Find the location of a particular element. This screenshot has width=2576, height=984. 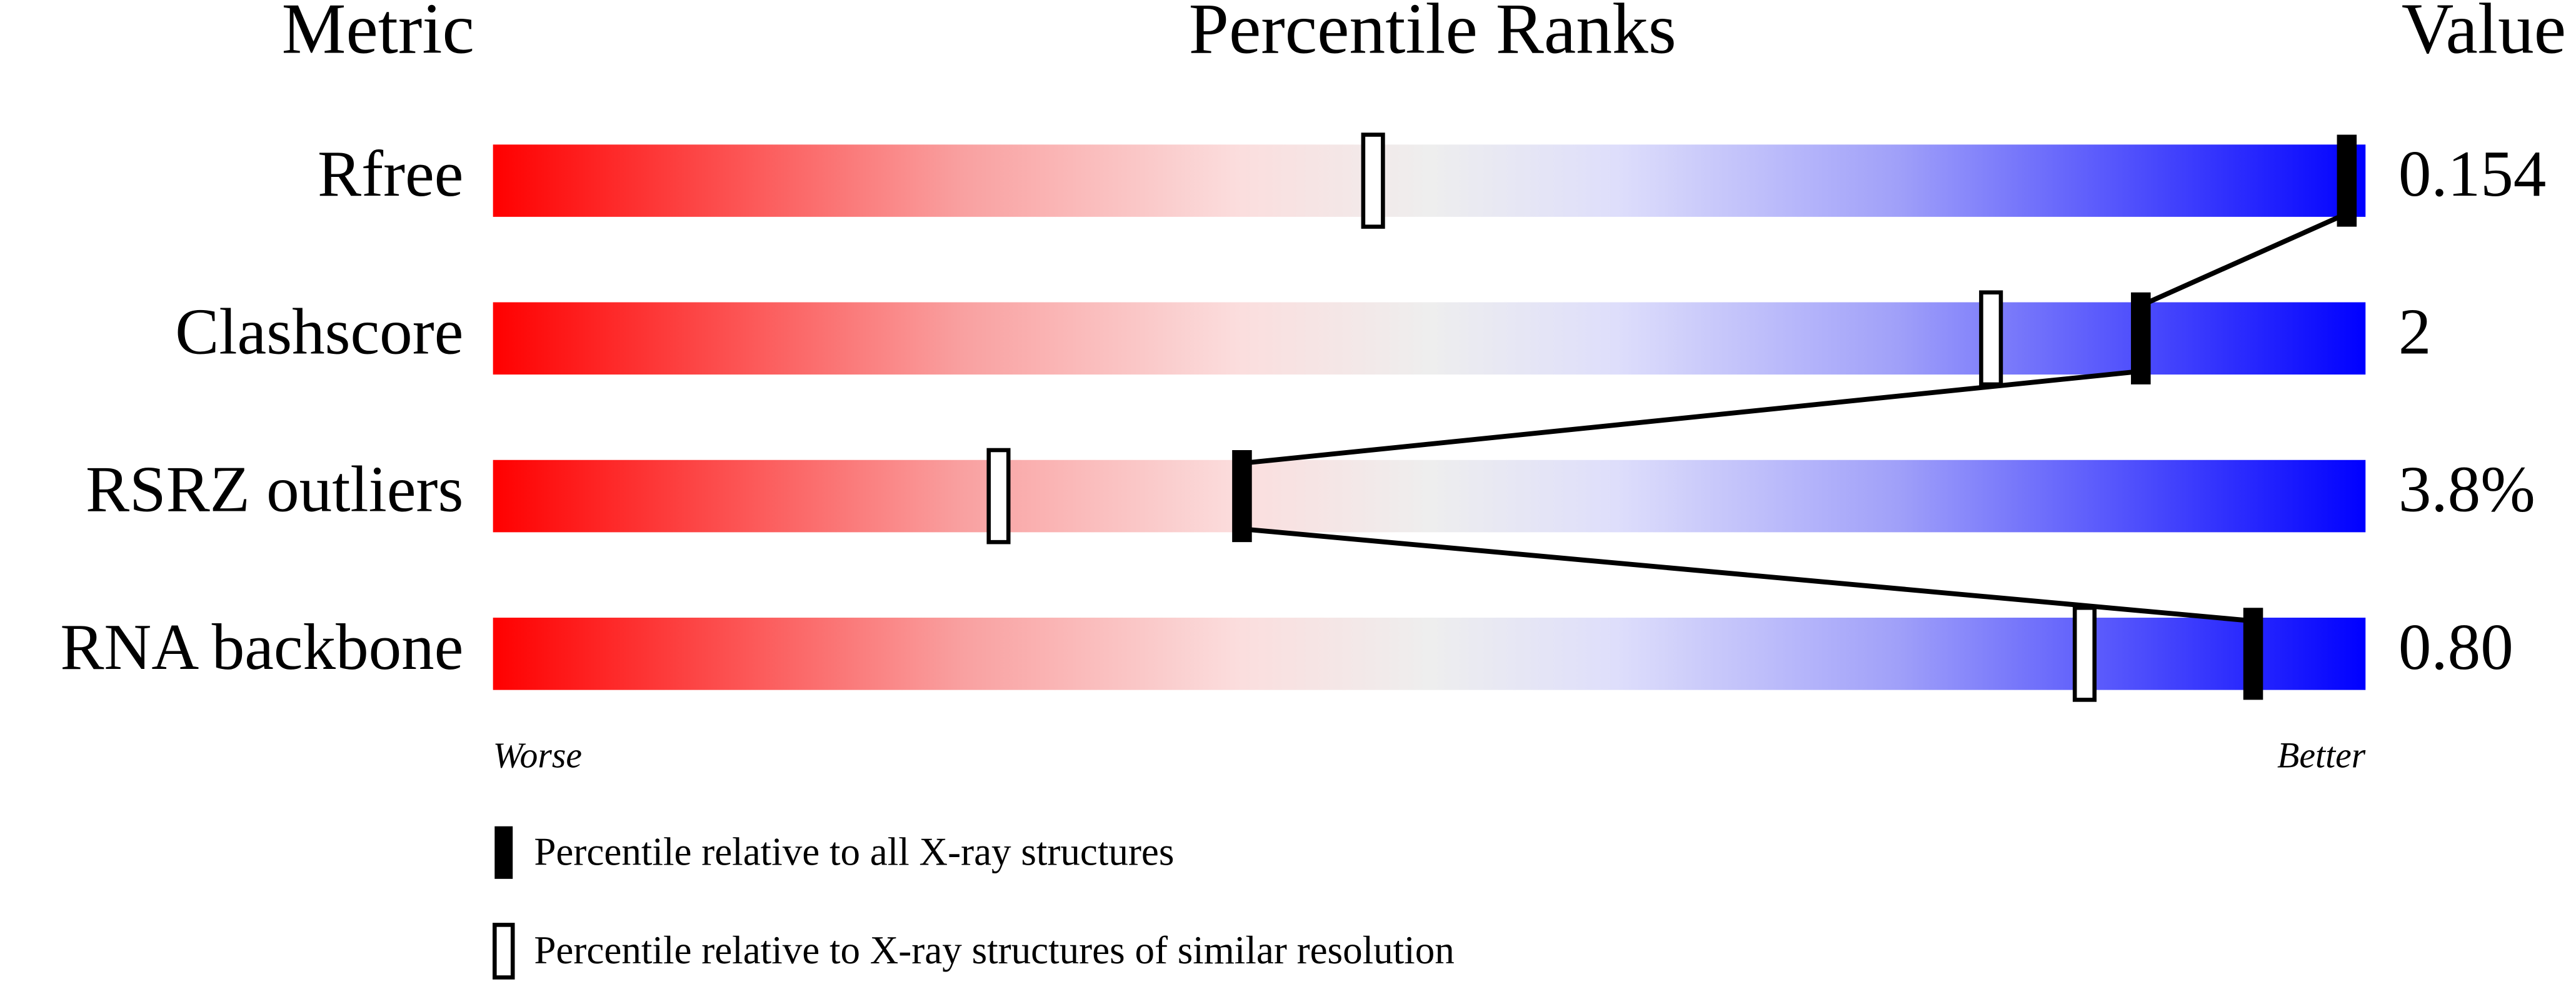

metric-label: Rfree is located at coordinates (390, 174).